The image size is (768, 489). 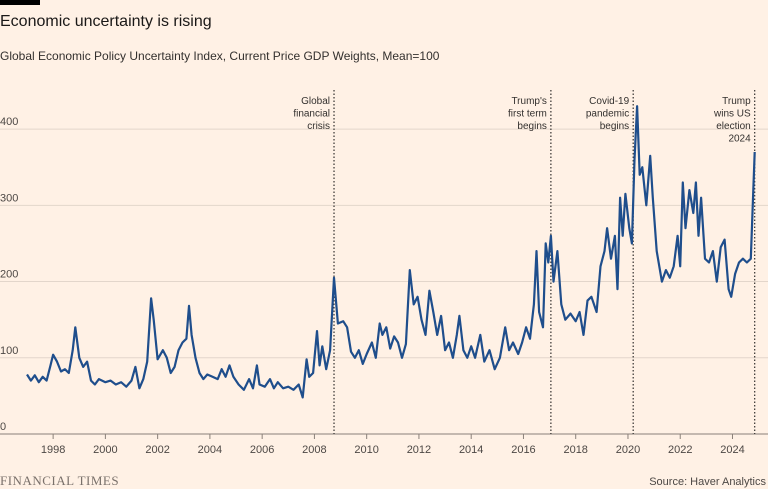 What do you see at coordinates (419, 450) in the screenshot?
I see `x-tick-label: 2012` at bounding box center [419, 450].